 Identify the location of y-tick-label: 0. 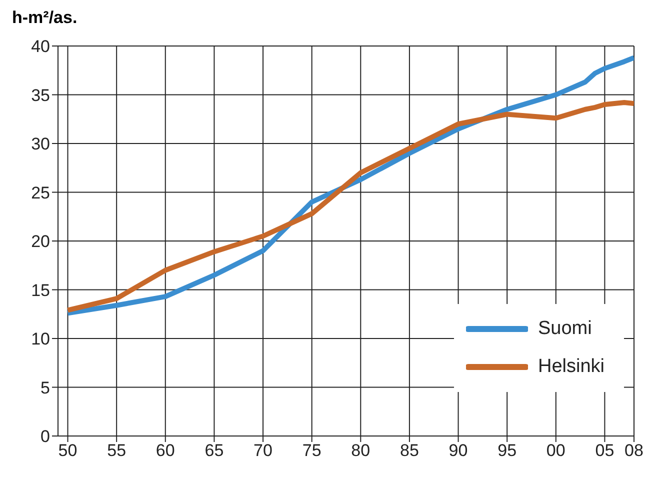
(45, 436).